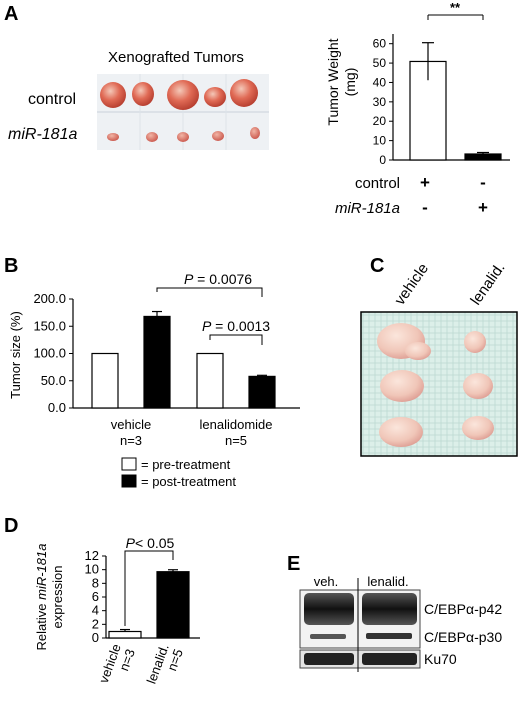 This screenshot has width=520, height=716. I want to click on cond-control-minus: -, so click(483, 182).